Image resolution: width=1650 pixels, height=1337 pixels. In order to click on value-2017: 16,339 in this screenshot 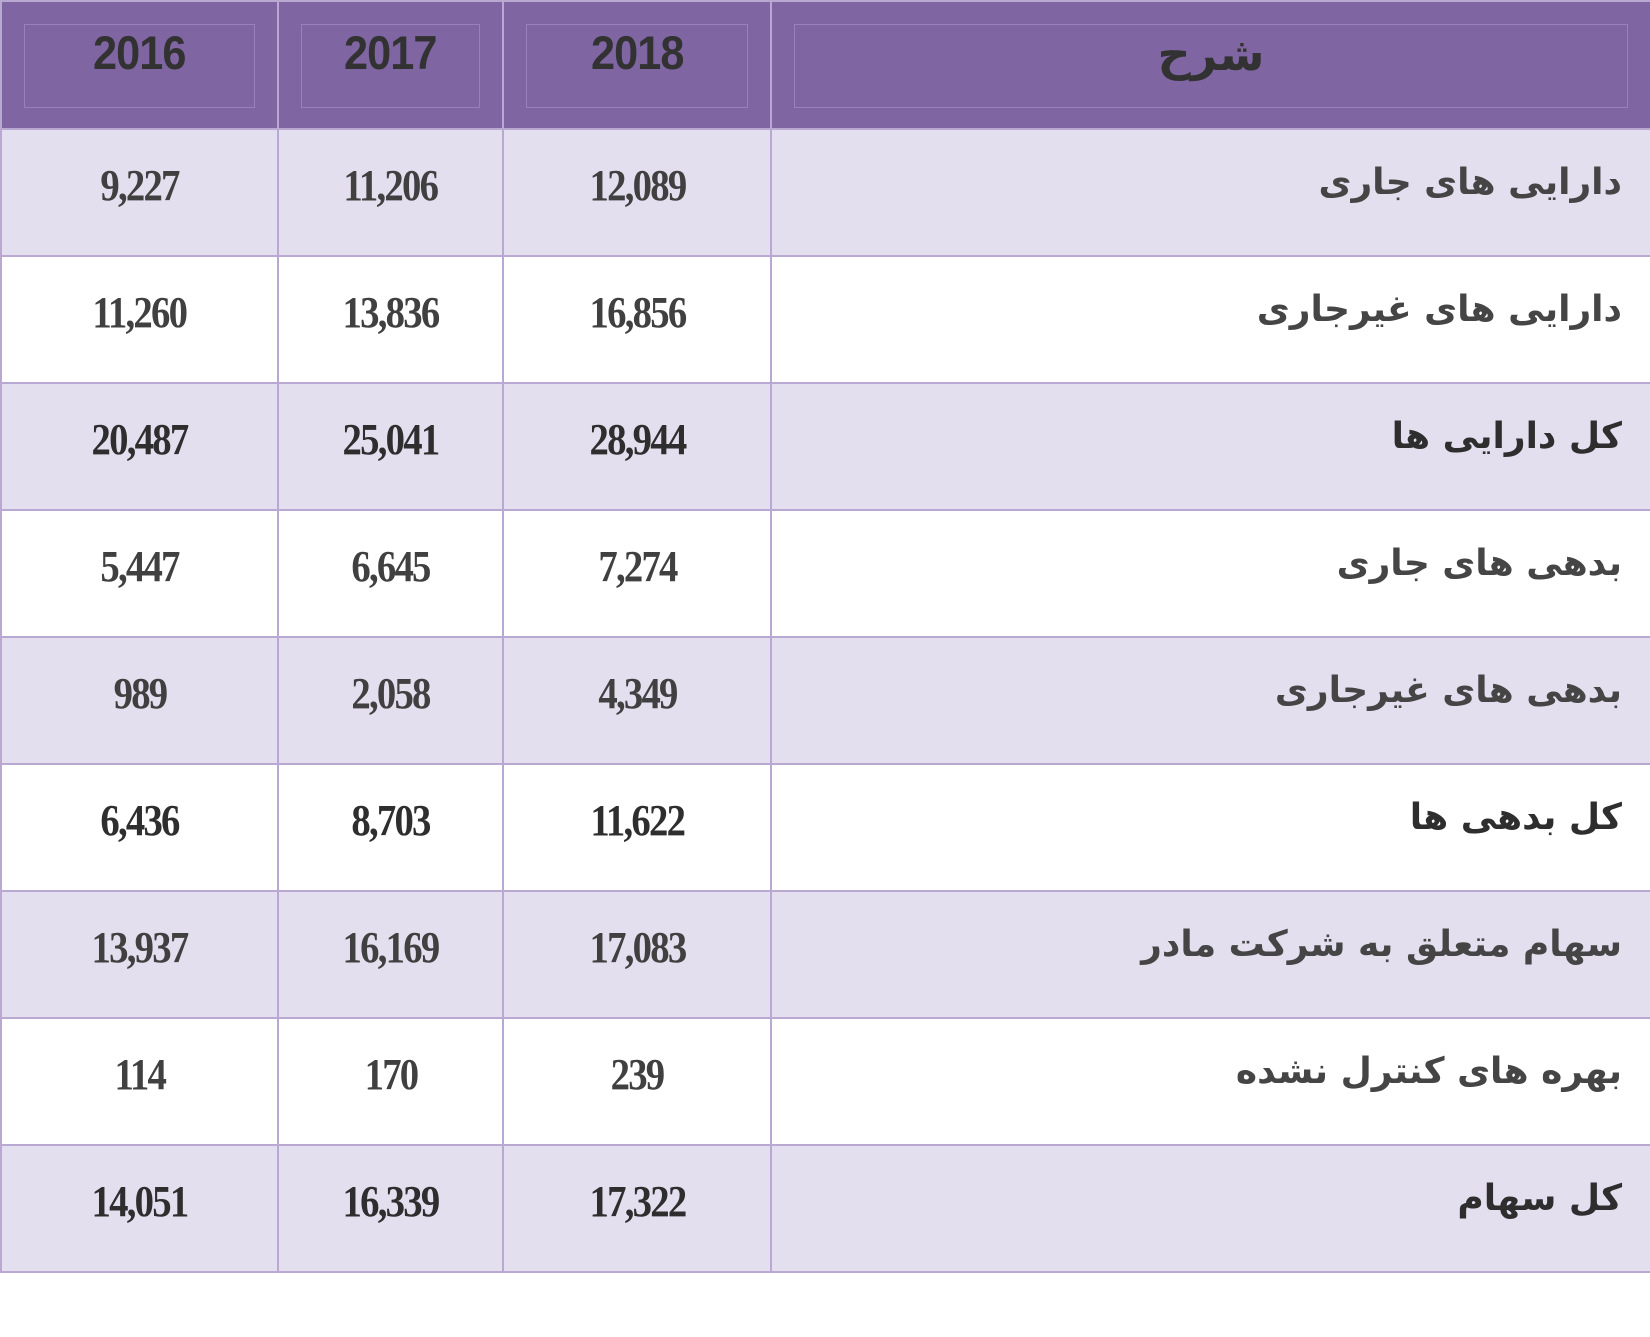, I will do `click(391, 1201)`.